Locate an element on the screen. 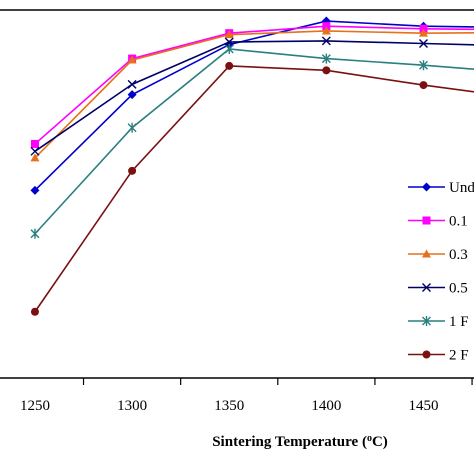  legend-label: 1 F is located at coordinates (459, 322).